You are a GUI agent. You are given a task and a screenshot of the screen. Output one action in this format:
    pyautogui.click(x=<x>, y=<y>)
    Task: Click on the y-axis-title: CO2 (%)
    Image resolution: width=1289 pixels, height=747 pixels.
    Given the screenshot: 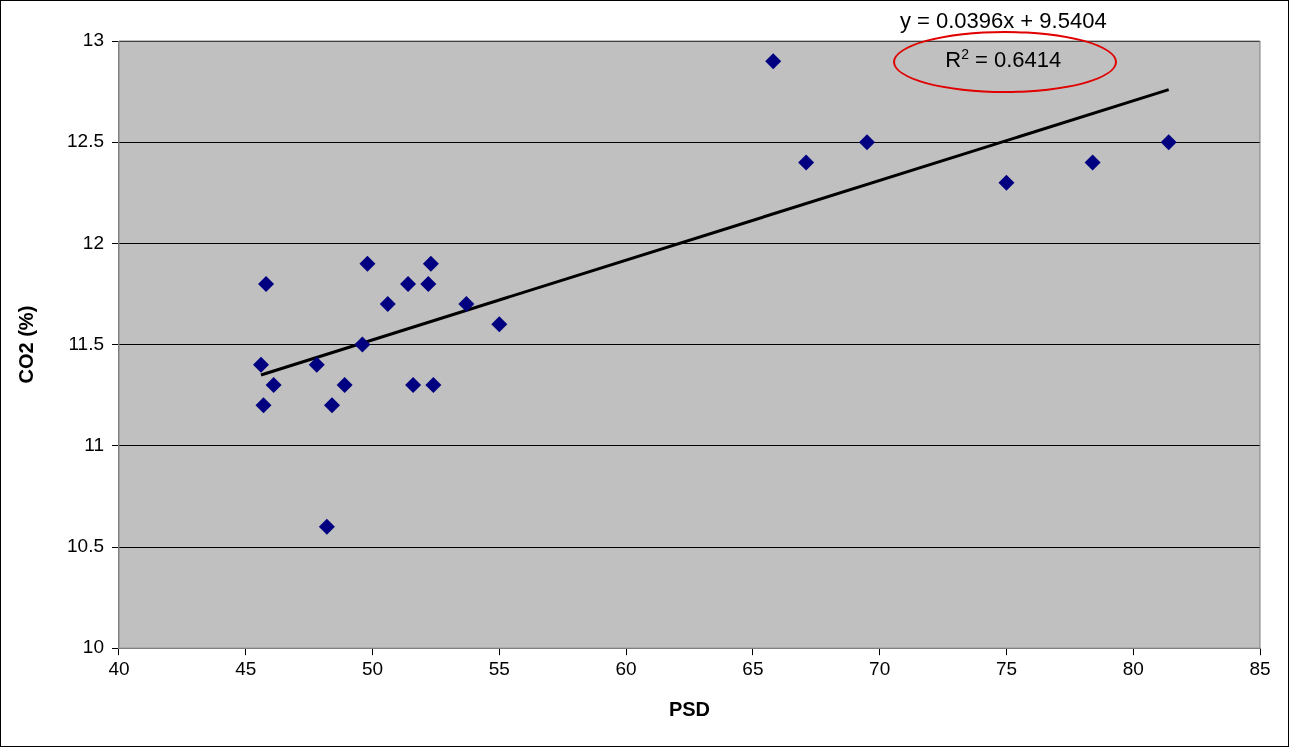 What is the action you would take?
    pyautogui.click(x=25, y=344)
    